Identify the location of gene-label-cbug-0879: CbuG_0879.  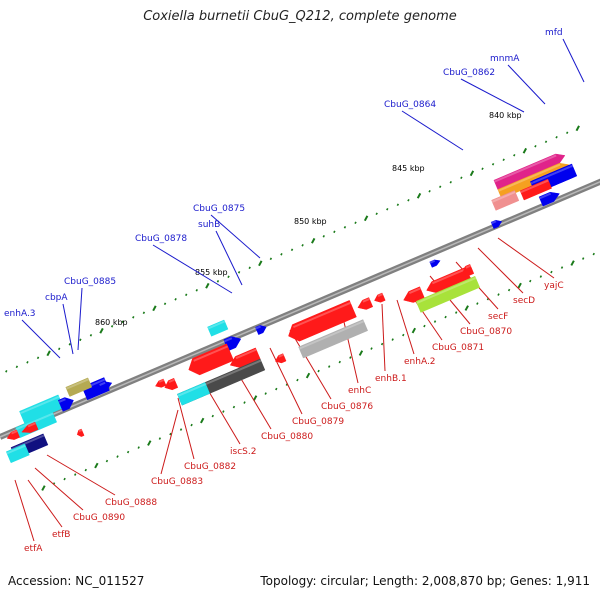
(318, 422).